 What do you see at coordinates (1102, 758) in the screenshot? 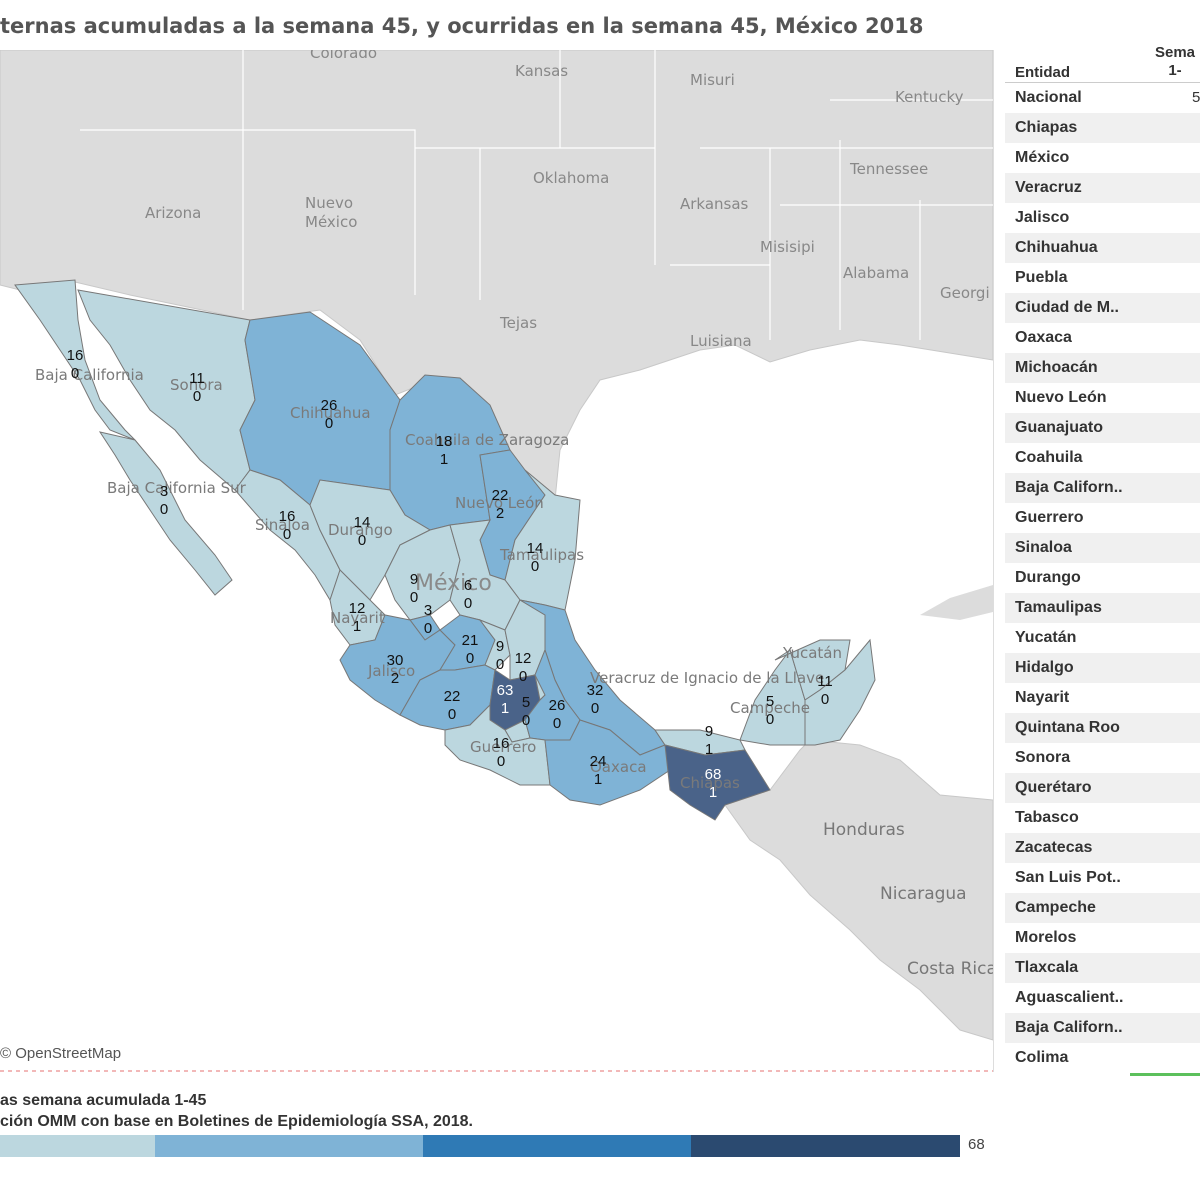
I see `table-row: Sonora` at bounding box center [1102, 758].